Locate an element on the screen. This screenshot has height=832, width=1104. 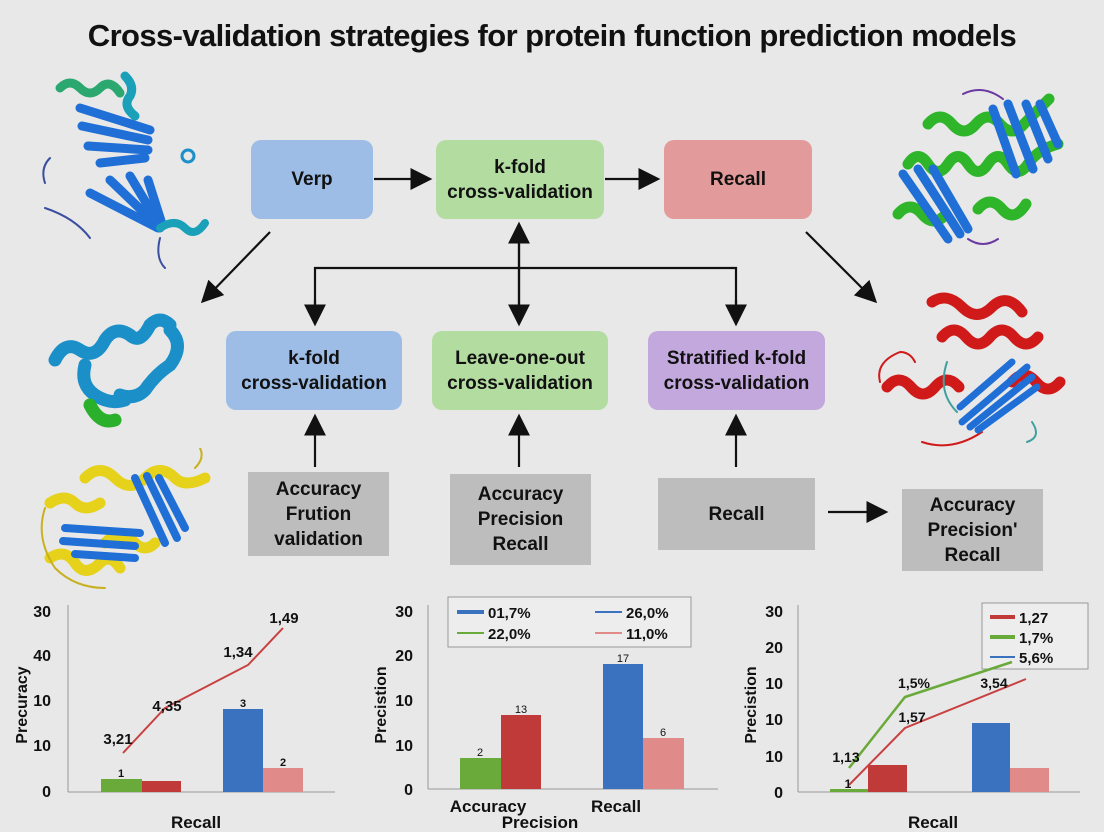
kfold-top-box: k-fold cross-validation is located at coordinates (520, 179).